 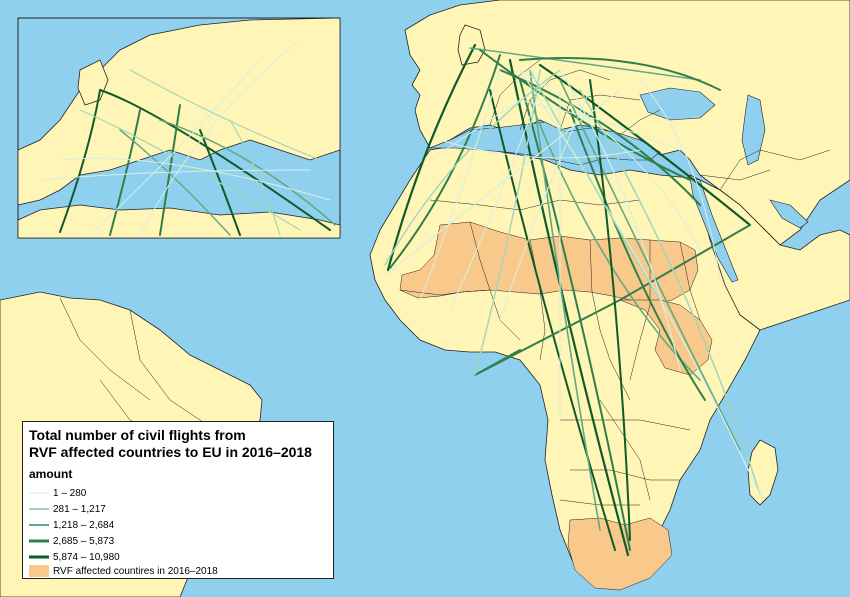 I want to click on legend-row-class-4: 2,685 – 5,873, so click(x=71, y=541).